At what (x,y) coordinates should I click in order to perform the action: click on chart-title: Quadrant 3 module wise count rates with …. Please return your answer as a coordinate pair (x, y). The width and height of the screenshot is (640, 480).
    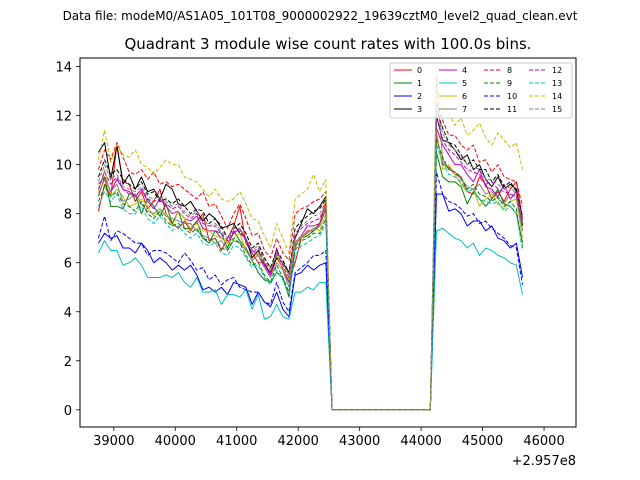
    Looking at the image, I should click on (327, 44).